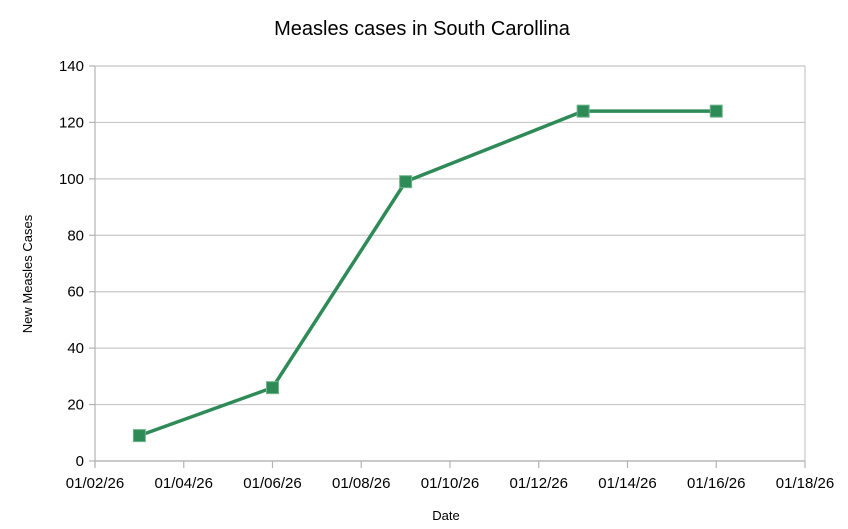 The height and width of the screenshot is (529, 848). What do you see at coordinates (450, 483) in the screenshot?
I see `x-tick-label: 01/10/26` at bounding box center [450, 483].